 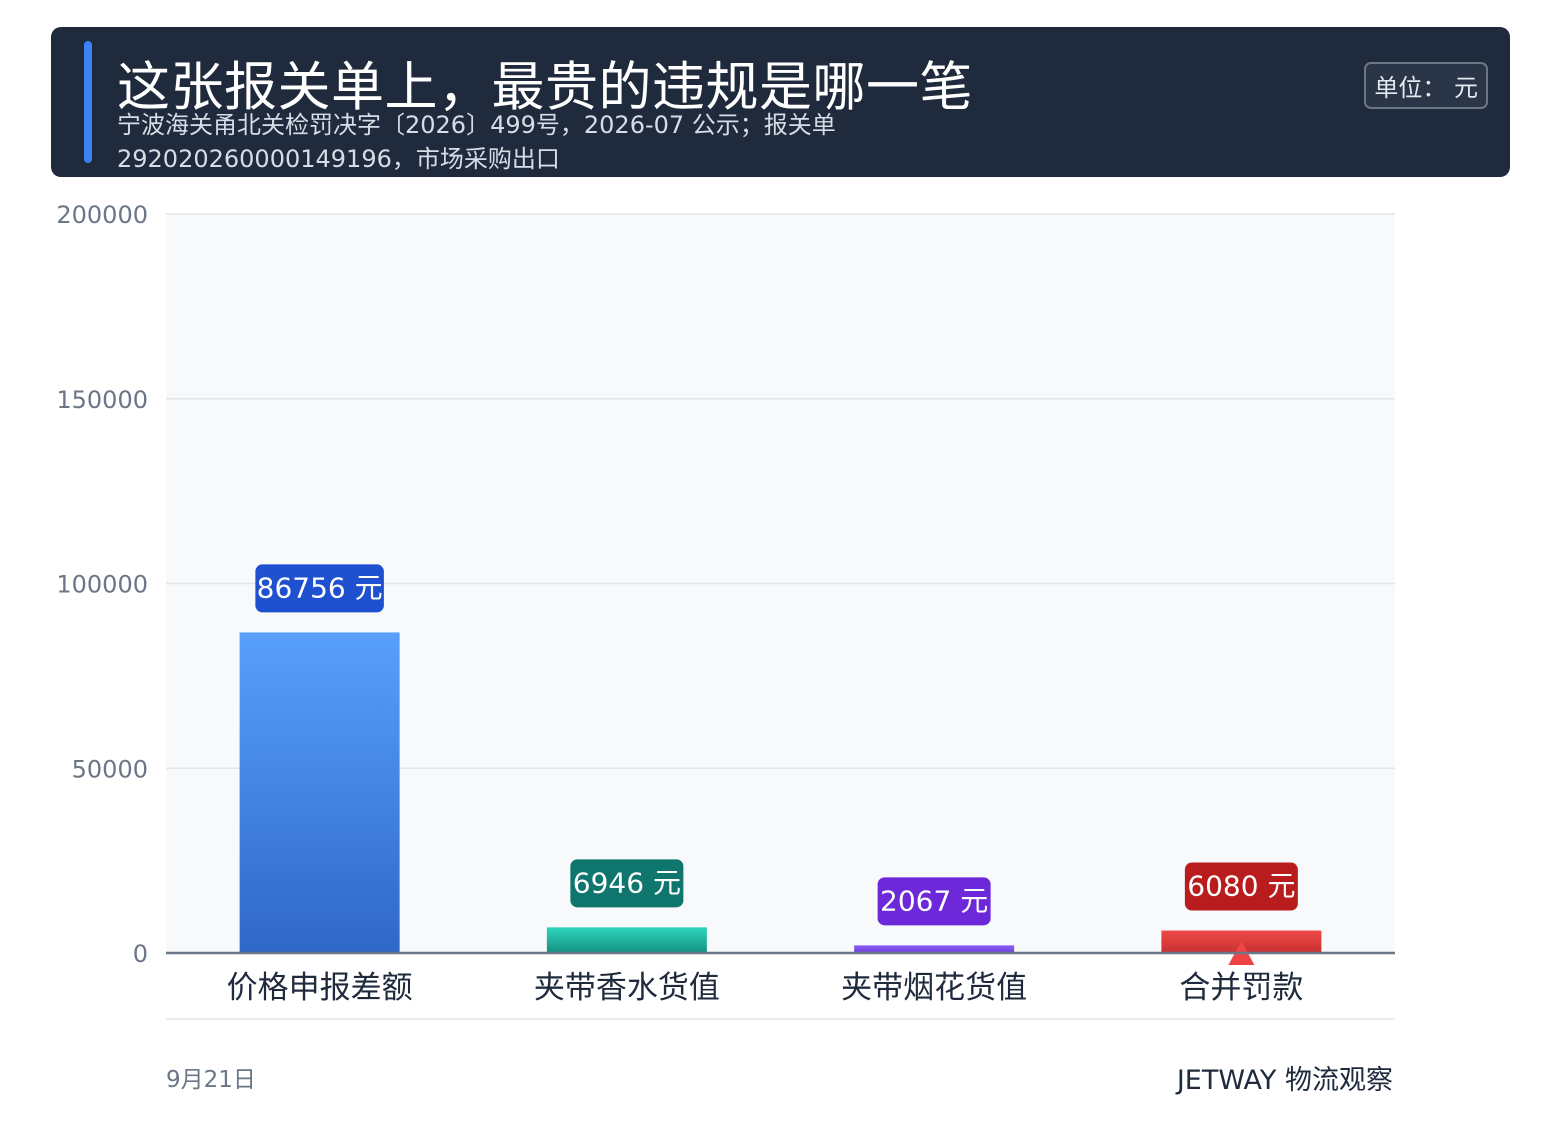 I want to click on x-tick-label: 价格申报差额, so click(x=320, y=988).